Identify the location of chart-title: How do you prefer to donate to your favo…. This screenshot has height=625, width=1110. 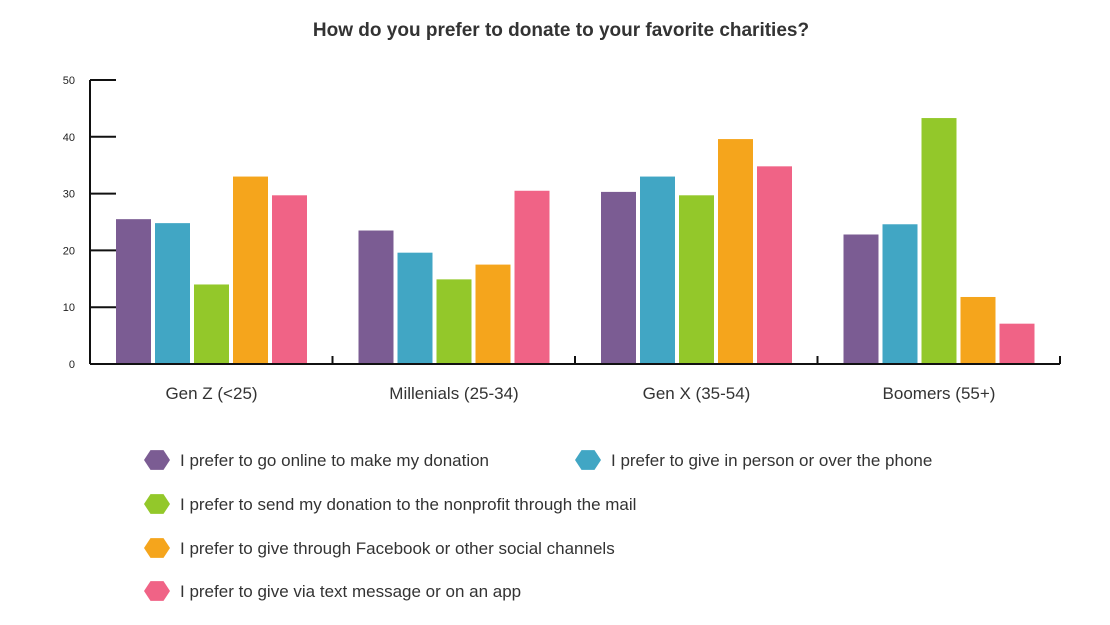
(561, 30).